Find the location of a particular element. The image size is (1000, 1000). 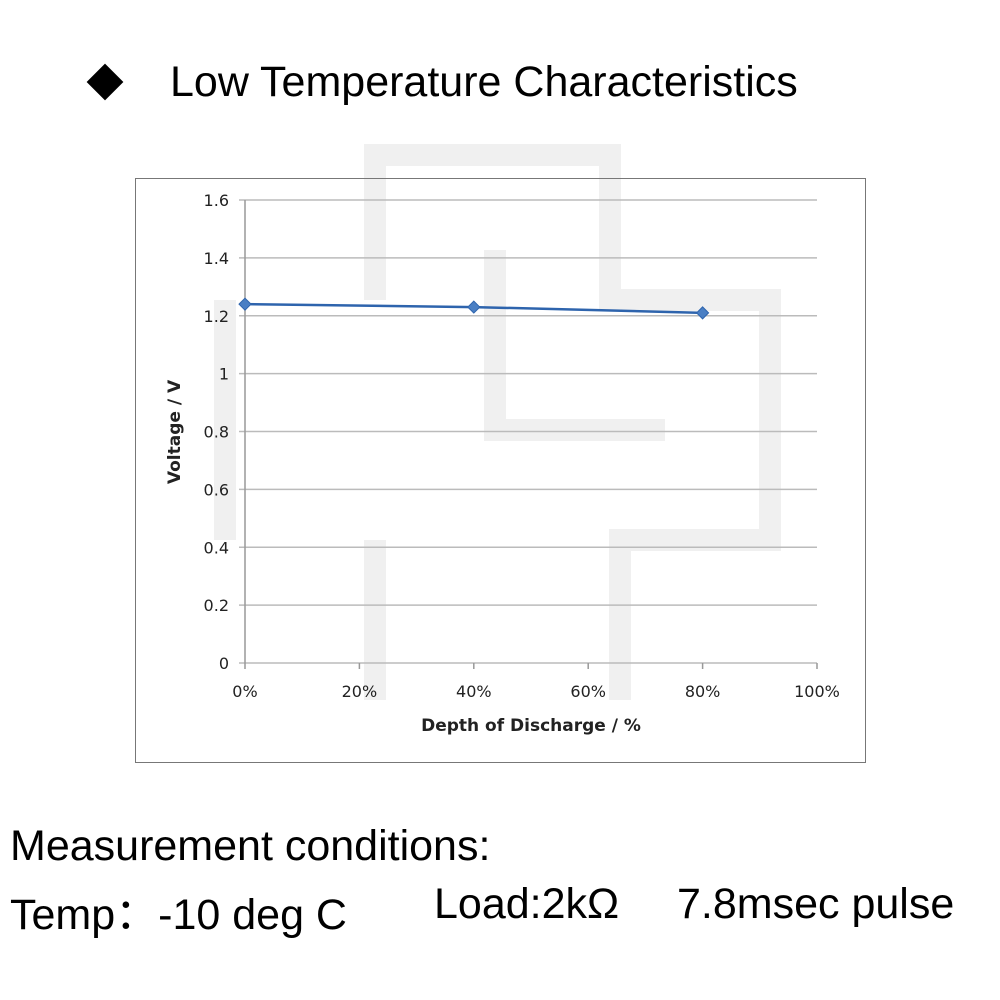

conditions-load: Load:2kΩ is located at coordinates (527, 904).